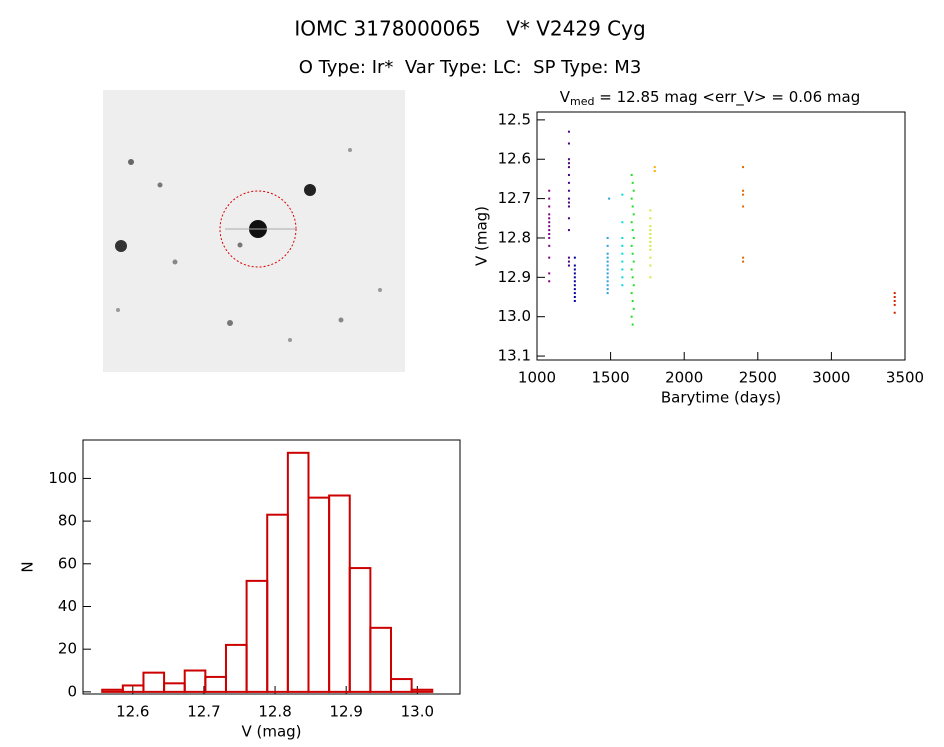  I want to click on target-circle, so click(258, 229).